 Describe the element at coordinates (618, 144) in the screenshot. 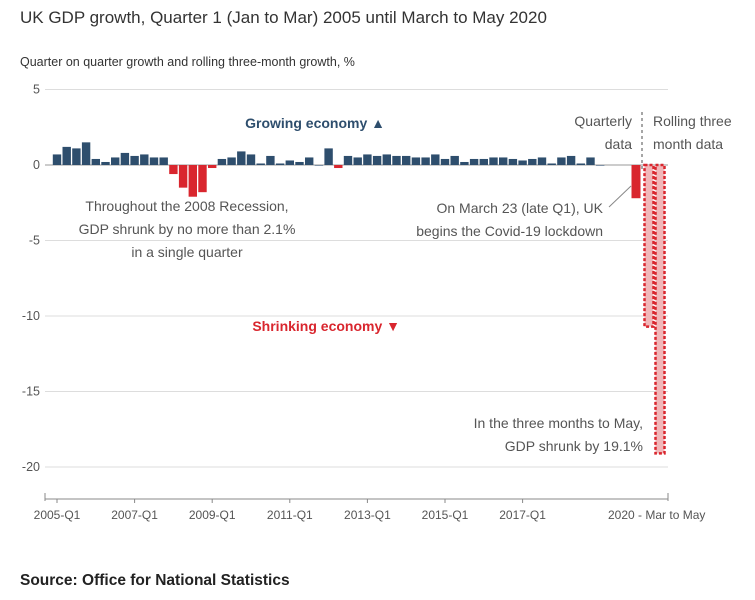

I see `annotation-quarterly: data` at that location.